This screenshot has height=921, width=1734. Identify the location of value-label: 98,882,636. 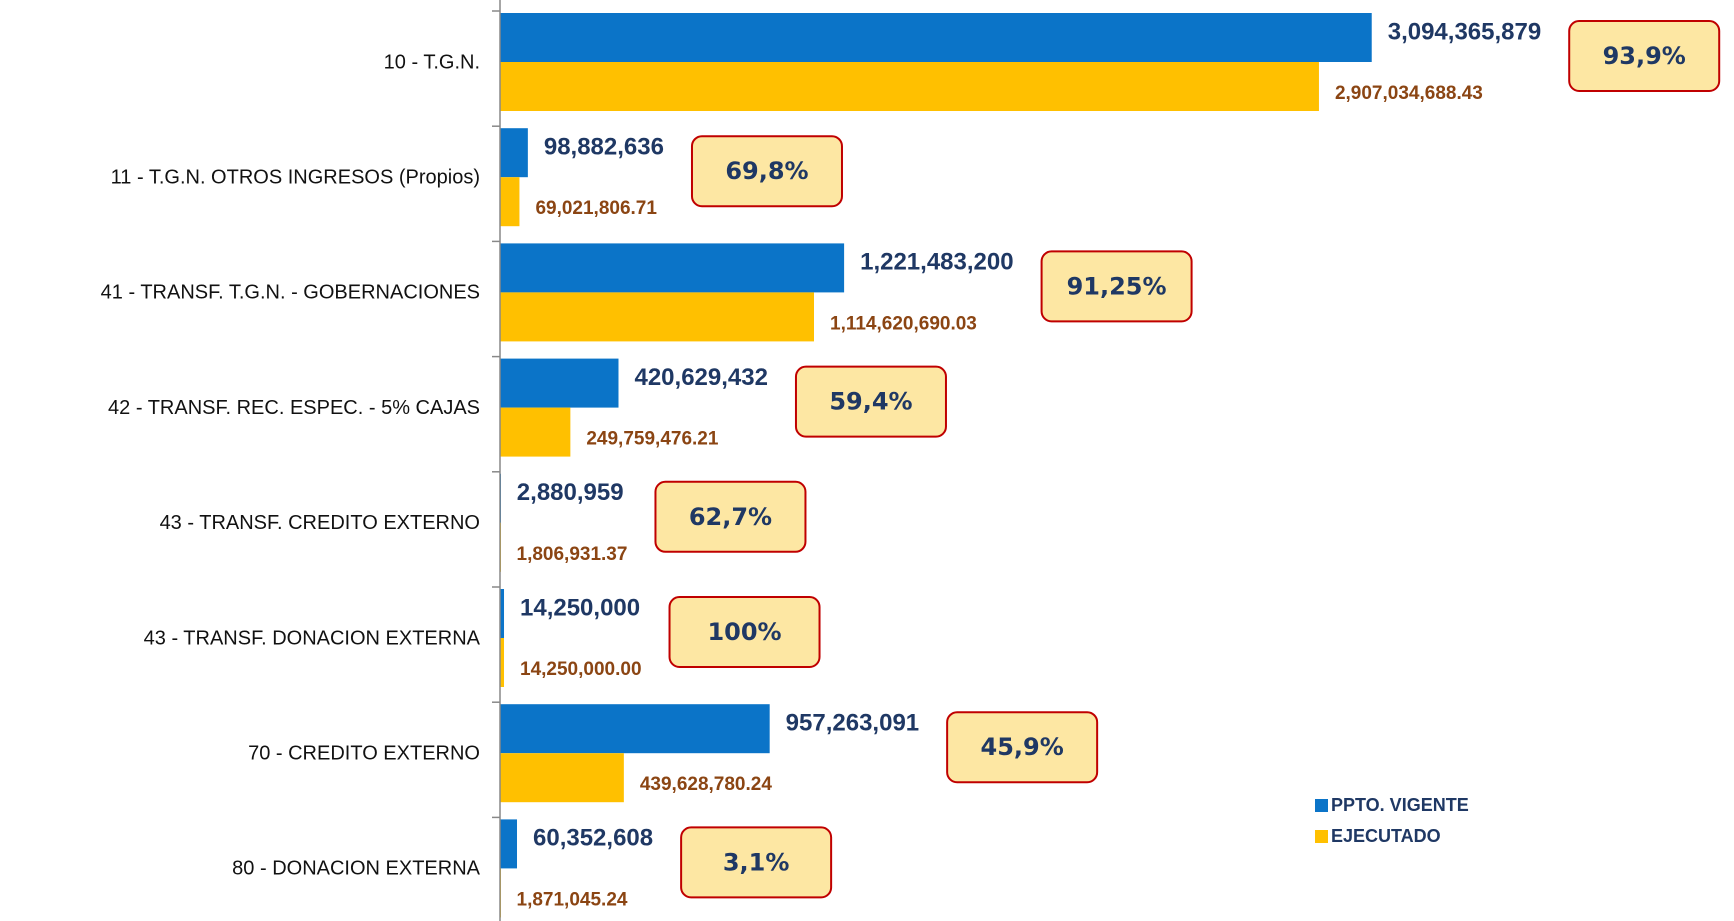
(604, 147).